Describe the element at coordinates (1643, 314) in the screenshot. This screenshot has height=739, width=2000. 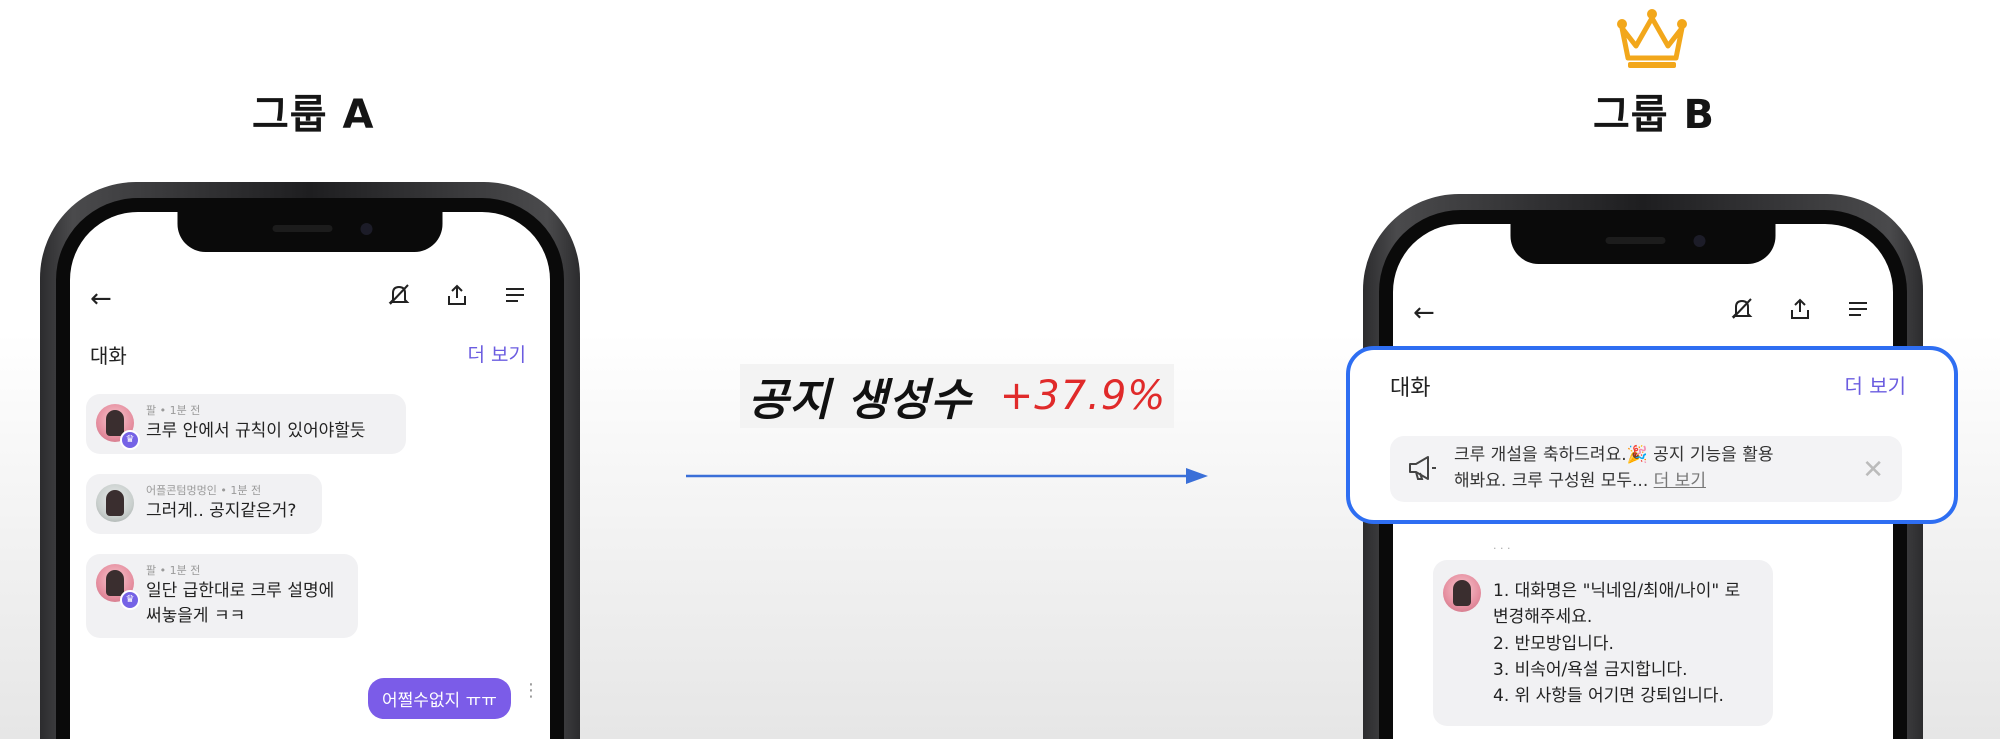
I see `phone-b-topbar: ←` at that location.